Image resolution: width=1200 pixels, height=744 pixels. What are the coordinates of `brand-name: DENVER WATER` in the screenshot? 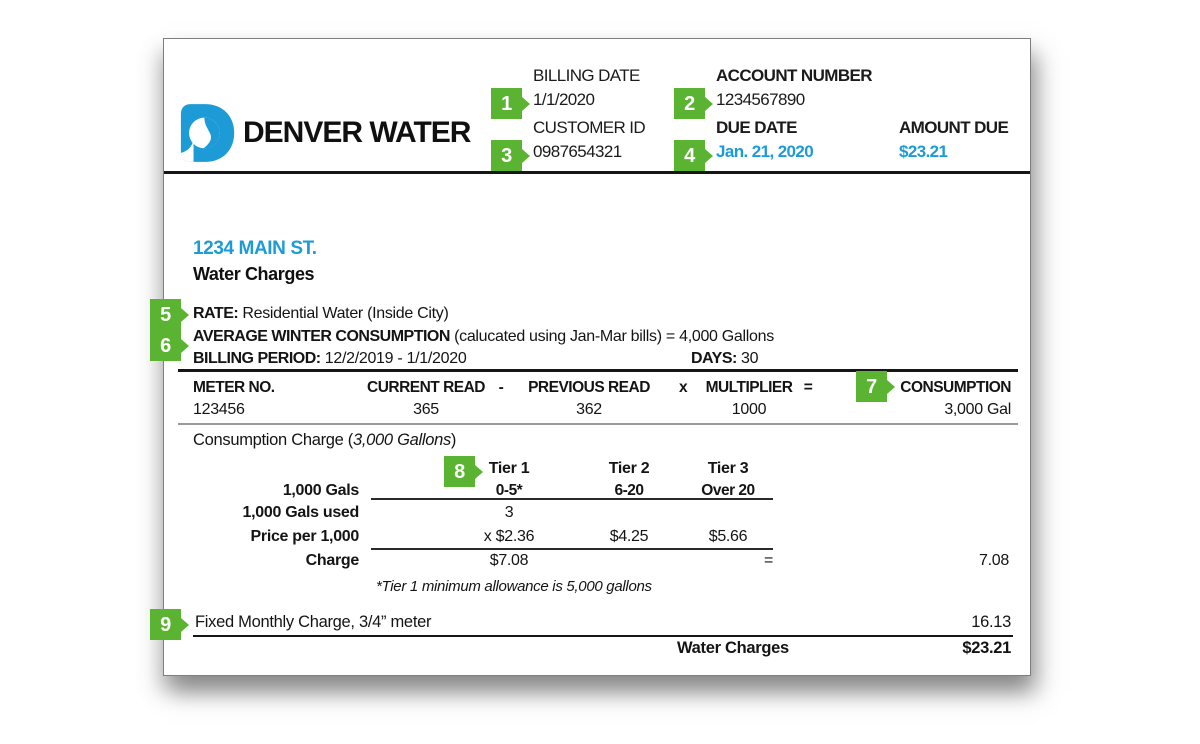 It's located at (357, 132).